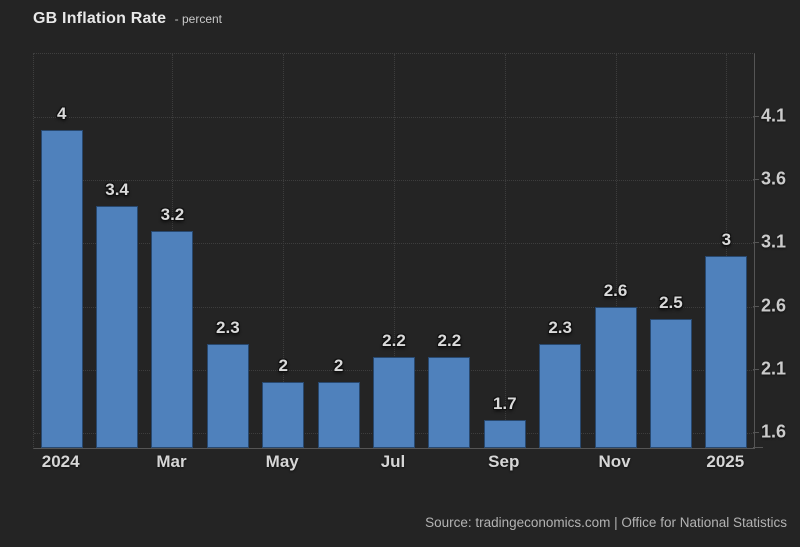 This screenshot has width=800, height=547. I want to click on bar-aug, so click(449, 402).